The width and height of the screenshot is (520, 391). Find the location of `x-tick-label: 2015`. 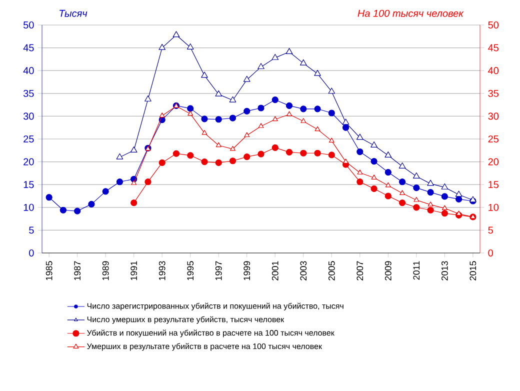

x-tick-label: 2015 is located at coordinates (473, 270).